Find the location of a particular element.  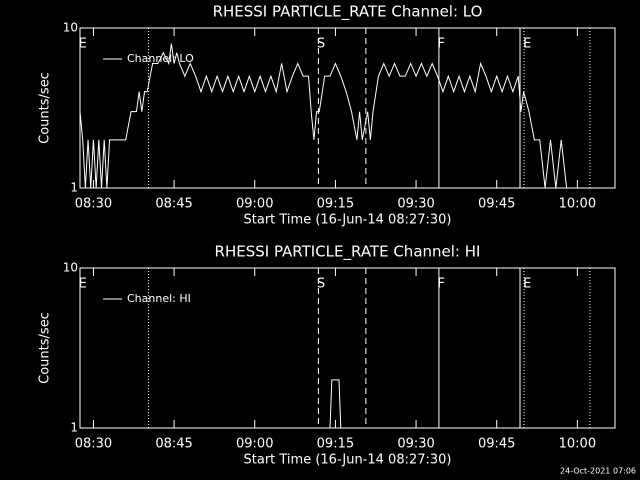

legend-label: Channel: LO is located at coordinates (160, 58).